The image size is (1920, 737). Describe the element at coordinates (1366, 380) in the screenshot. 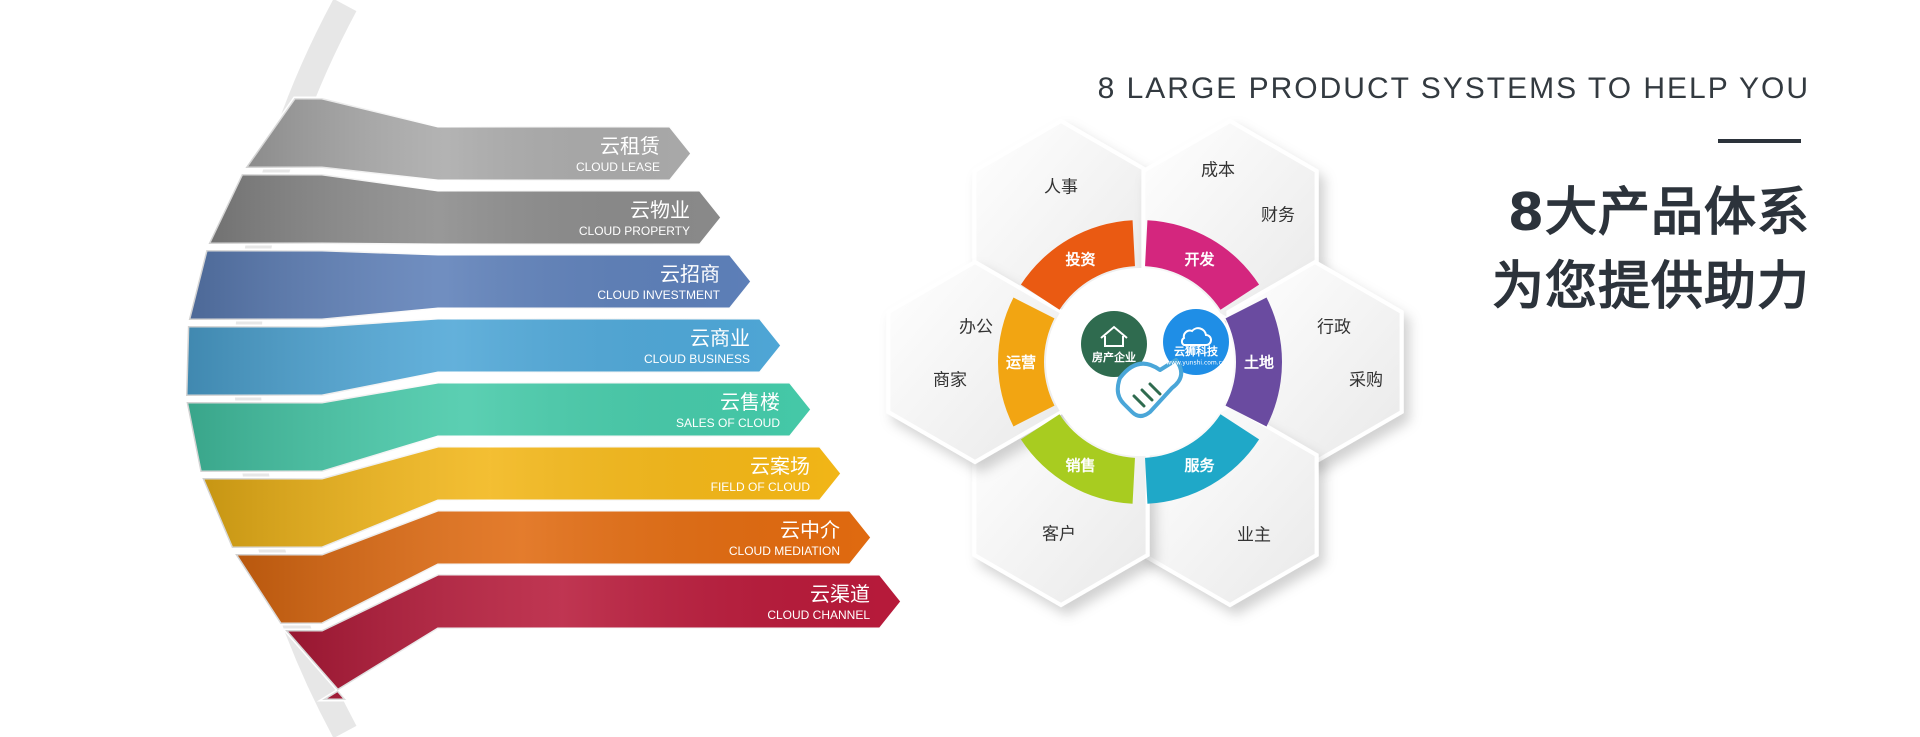

I see `hexagon-label: 采购` at that location.